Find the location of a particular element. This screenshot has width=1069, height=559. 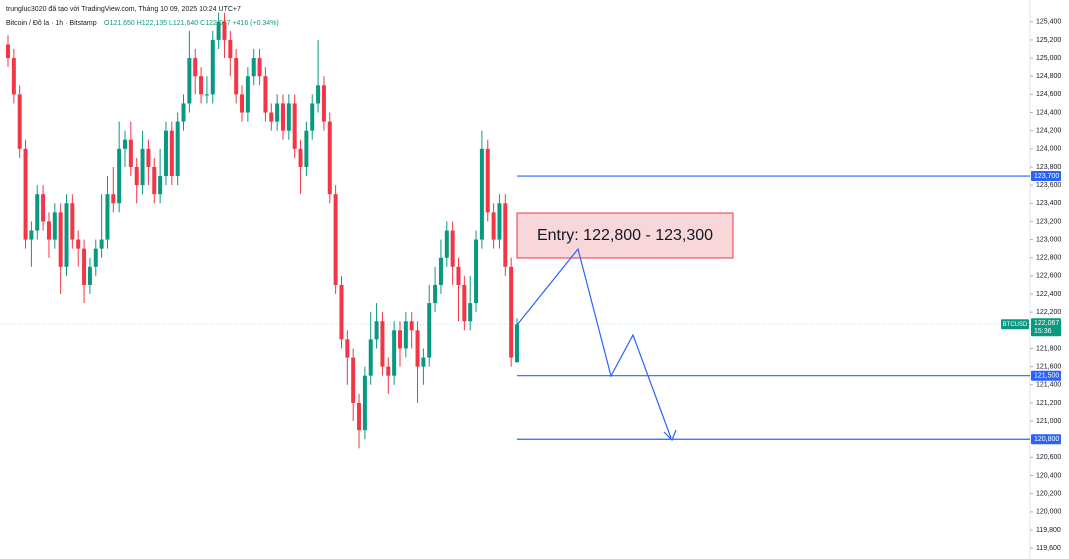

entry-label: Entry: 122,800 - 123,300 is located at coordinates (625, 235).